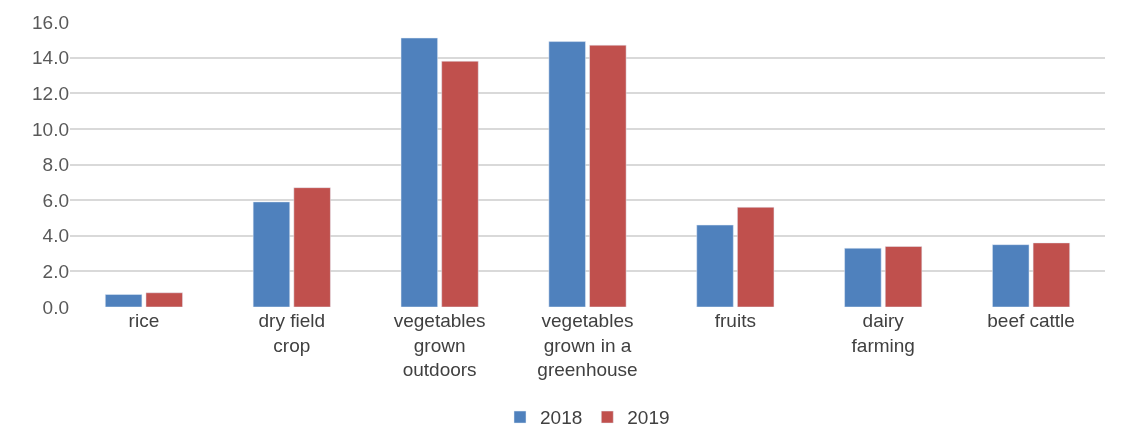 Image resolution: width=1125 pixels, height=448 pixels. Describe the element at coordinates (587, 345) in the screenshot. I see `x-tick-label: vegetables grown in a greenhouse` at that location.